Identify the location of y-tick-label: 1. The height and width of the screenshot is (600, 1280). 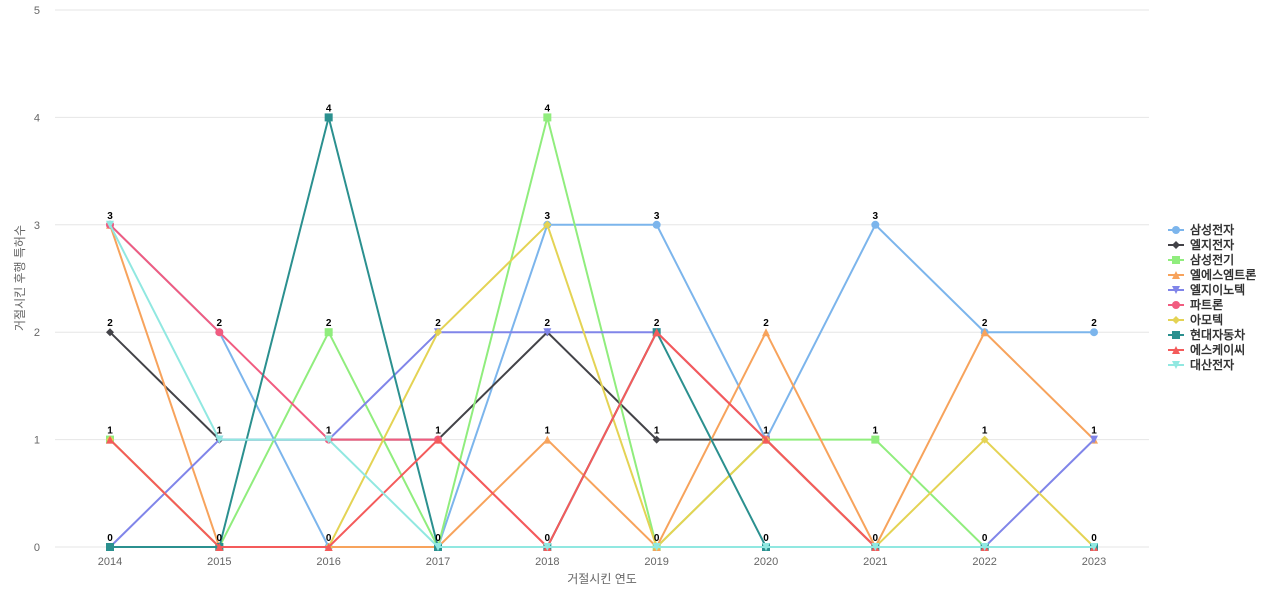
(37, 441).